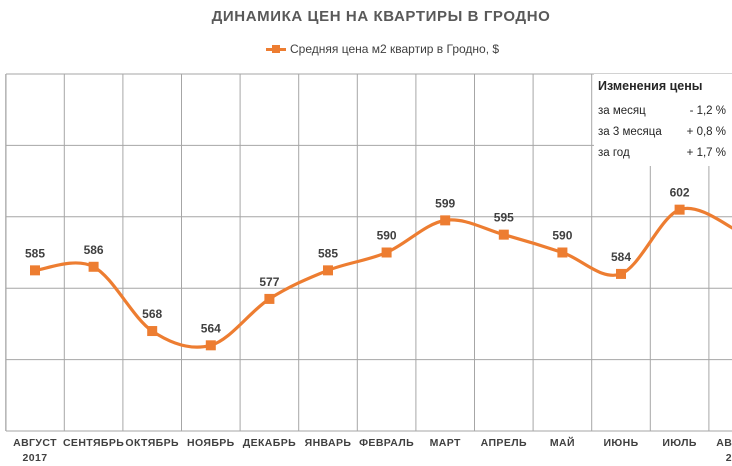  What do you see at coordinates (211, 328) in the screenshot?
I see `data-label: 564` at bounding box center [211, 328].